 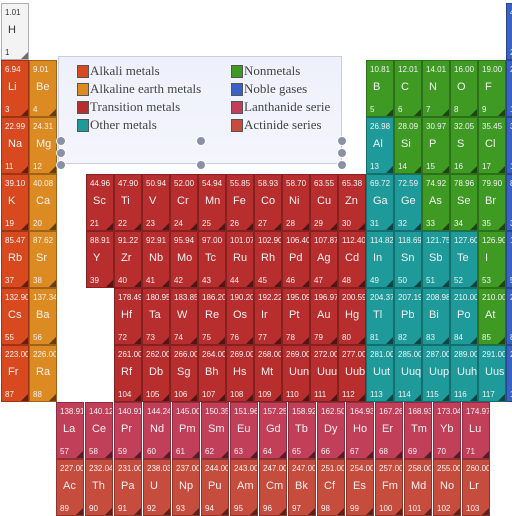 What do you see at coordinates (128, 430) in the screenshot?
I see `element-cell-pr: 140.91 Pr 59` at bounding box center [128, 430].